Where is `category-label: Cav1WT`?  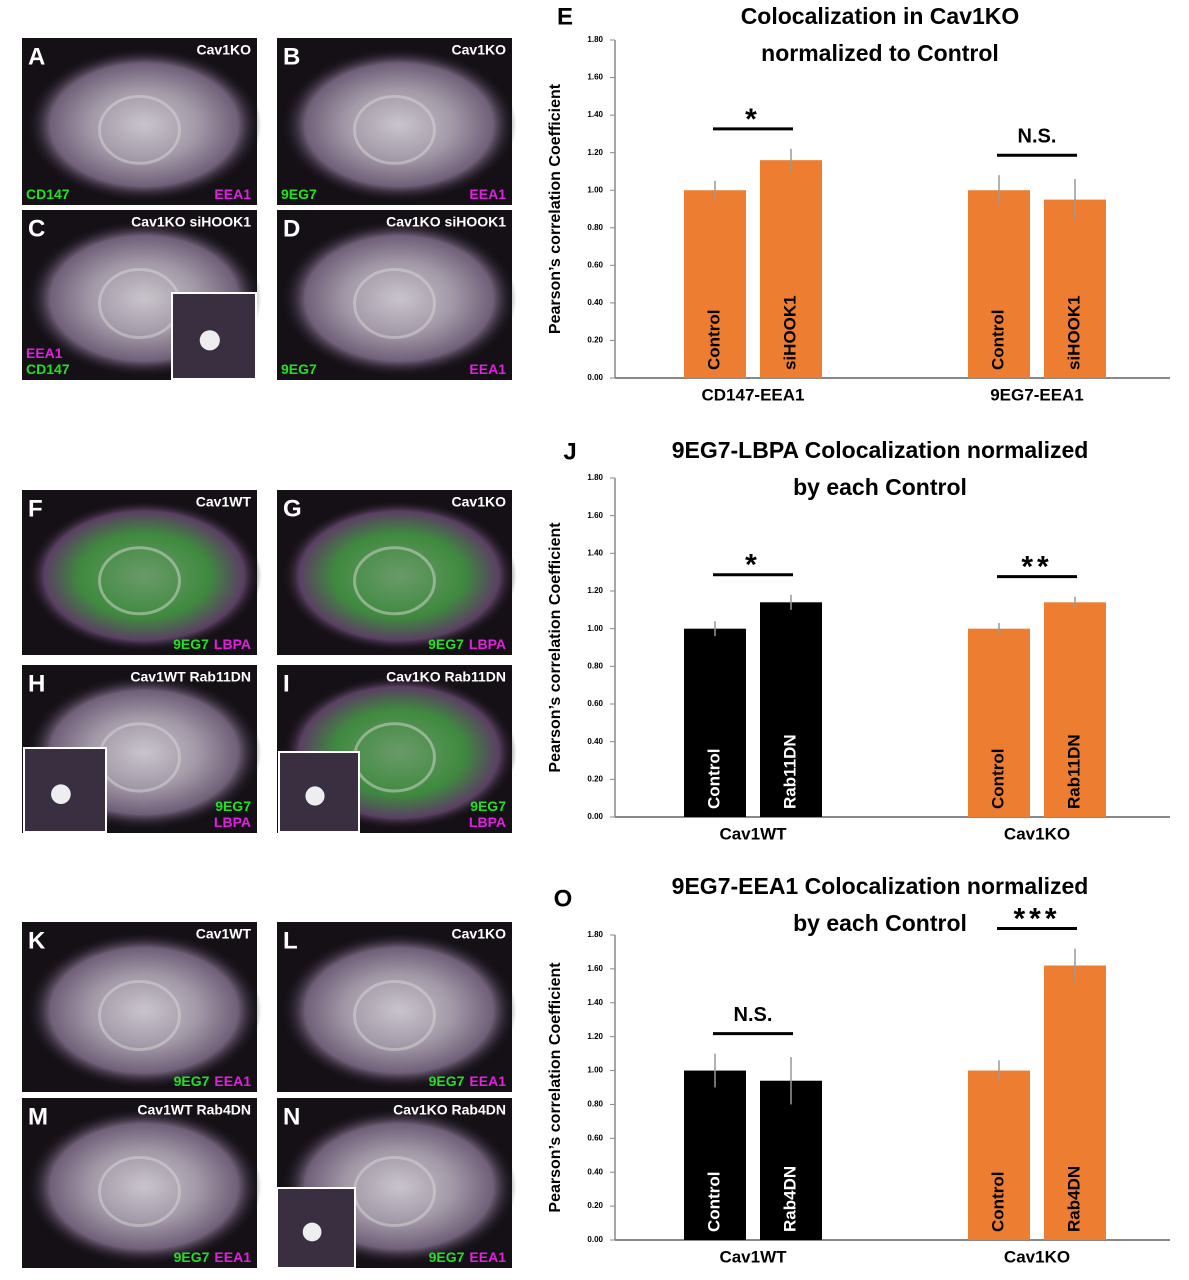 category-label: Cav1WT is located at coordinates (753, 833).